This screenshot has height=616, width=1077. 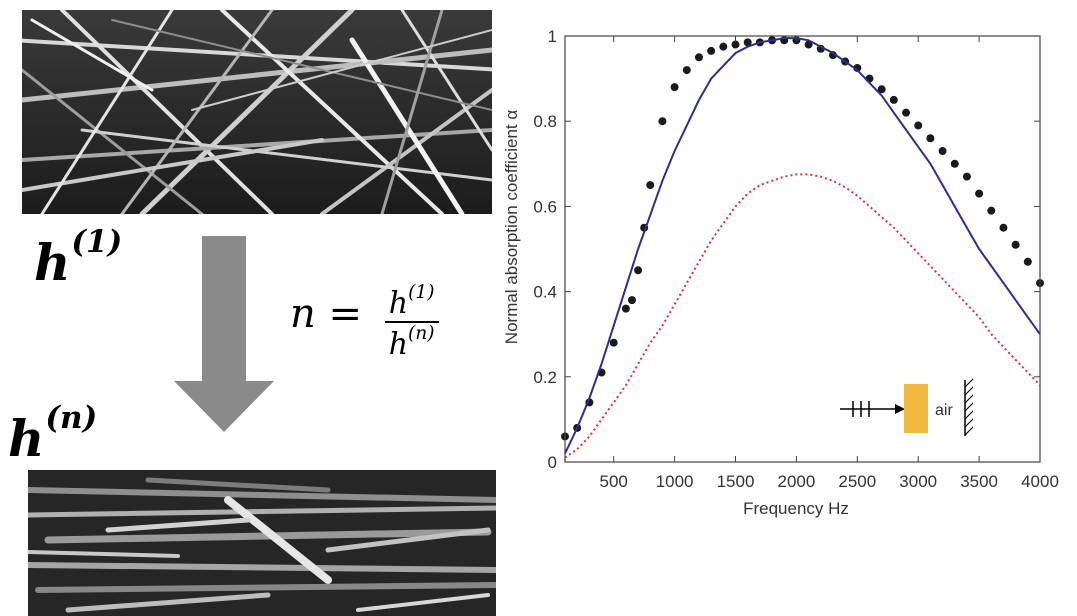 What do you see at coordinates (412, 322) in the screenshot?
I see `formula-fraction: h(1) h(n)` at bounding box center [412, 322].